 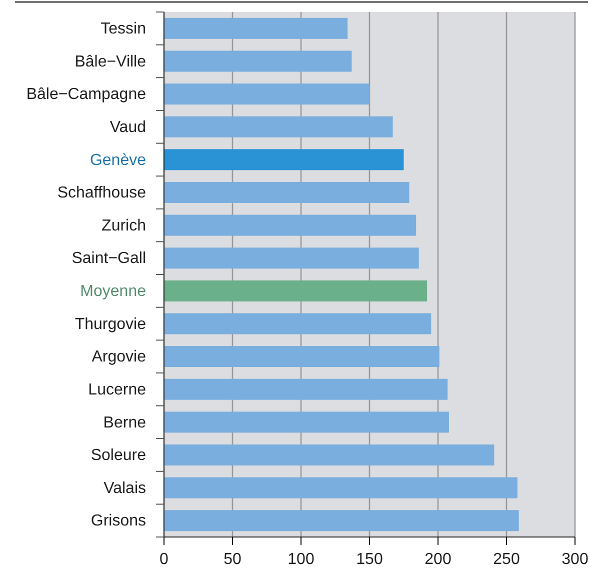 What do you see at coordinates (128, 127) in the screenshot?
I see `y-tick-label: Vaud` at bounding box center [128, 127].